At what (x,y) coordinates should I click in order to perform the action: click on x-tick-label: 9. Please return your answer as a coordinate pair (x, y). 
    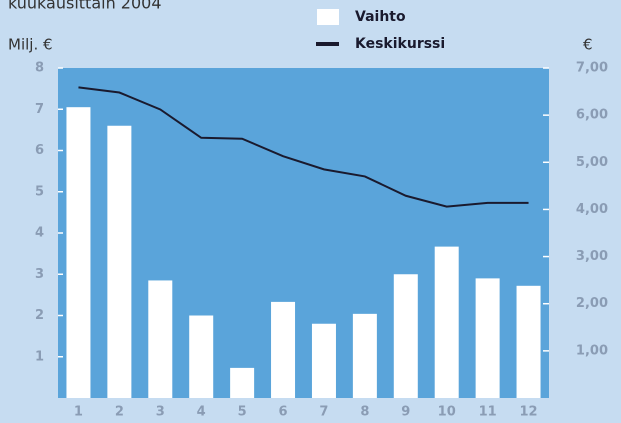
    Looking at the image, I should click on (405, 412).